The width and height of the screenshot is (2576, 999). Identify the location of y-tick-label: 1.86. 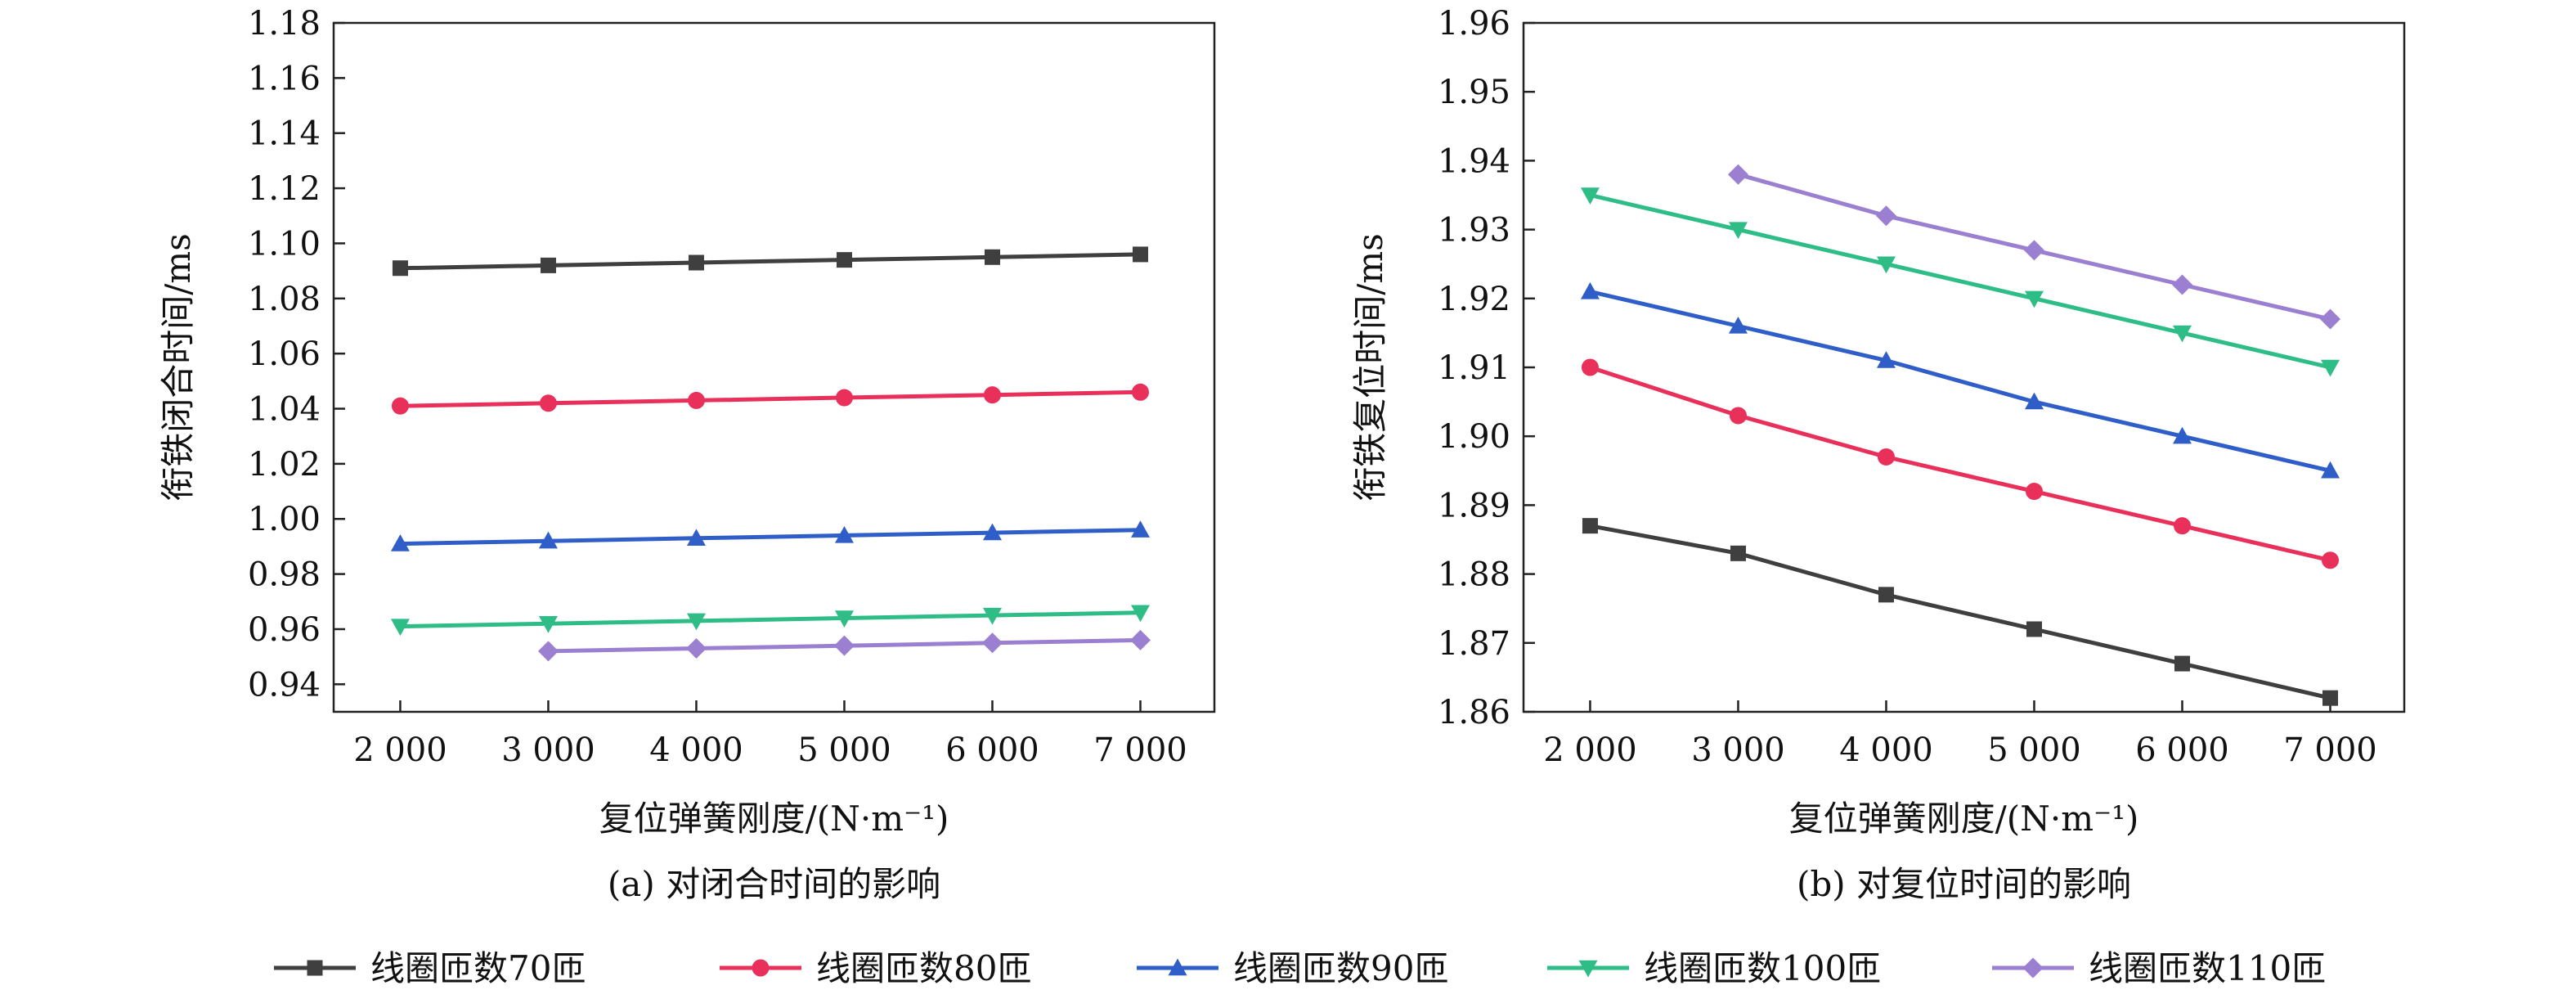
(1474, 713).